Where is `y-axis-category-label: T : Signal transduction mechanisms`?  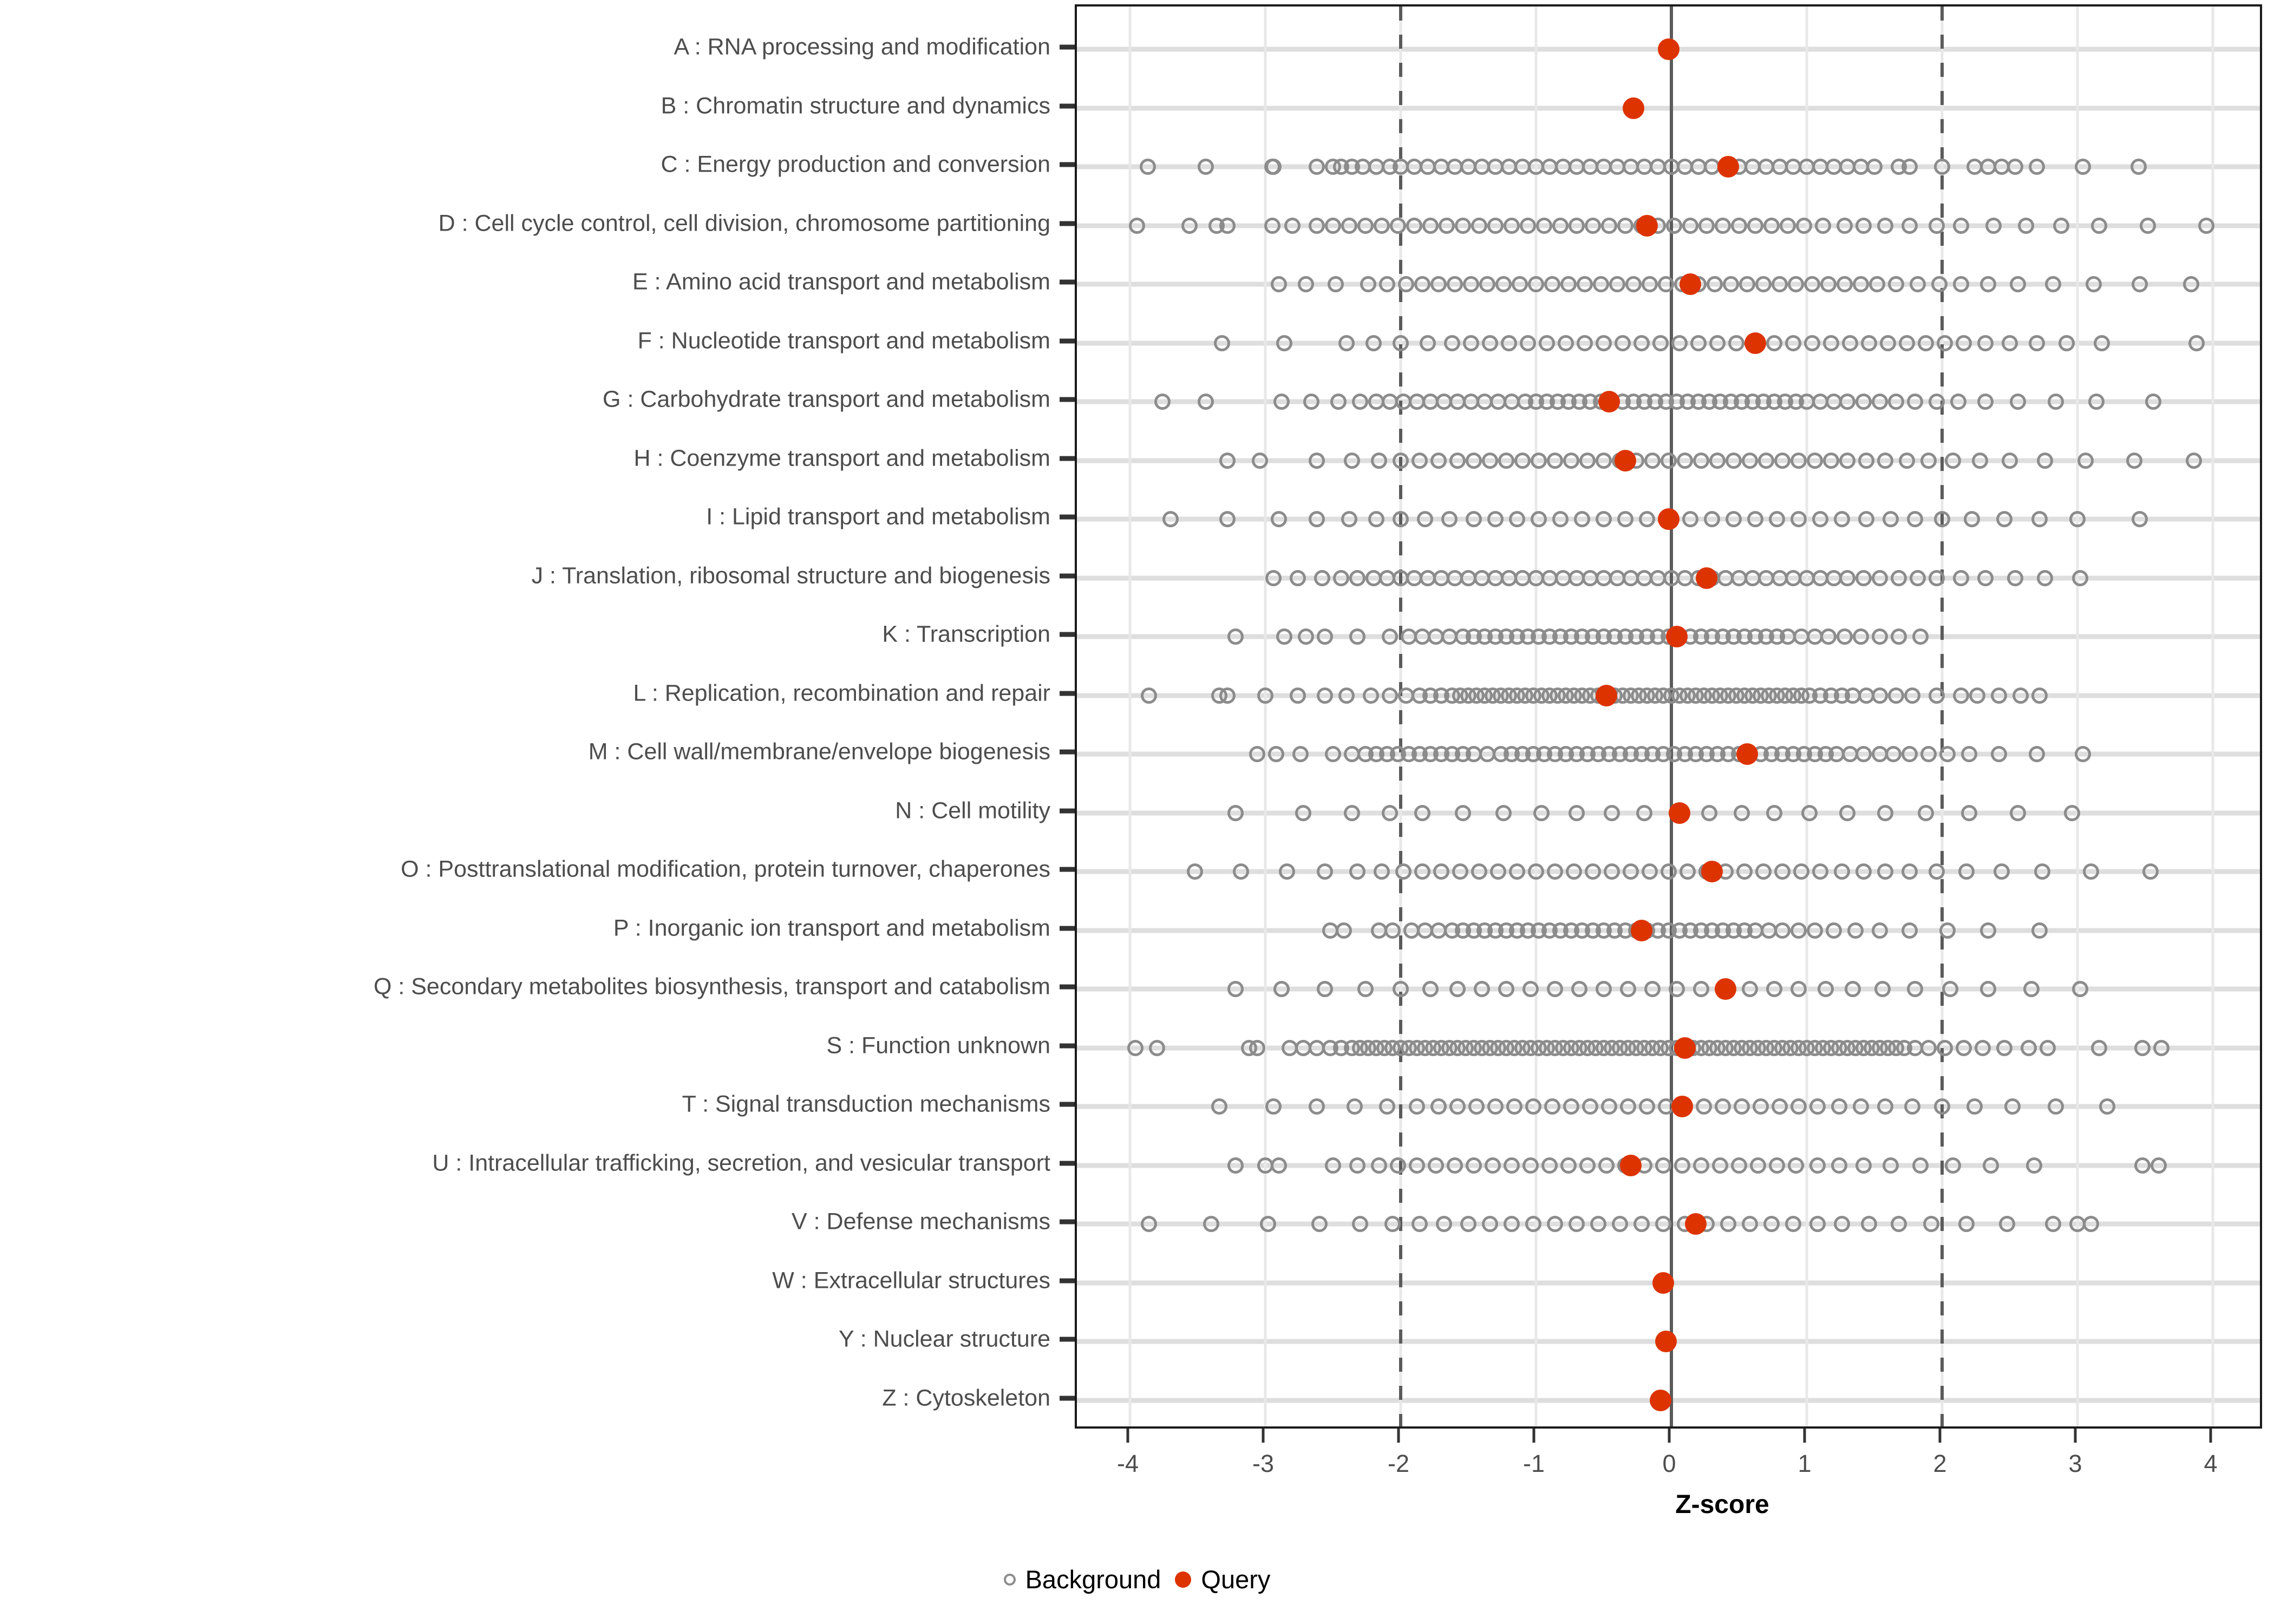
y-axis-category-label: T : Signal transduction mechanisms is located at coordinates (866, 1104).